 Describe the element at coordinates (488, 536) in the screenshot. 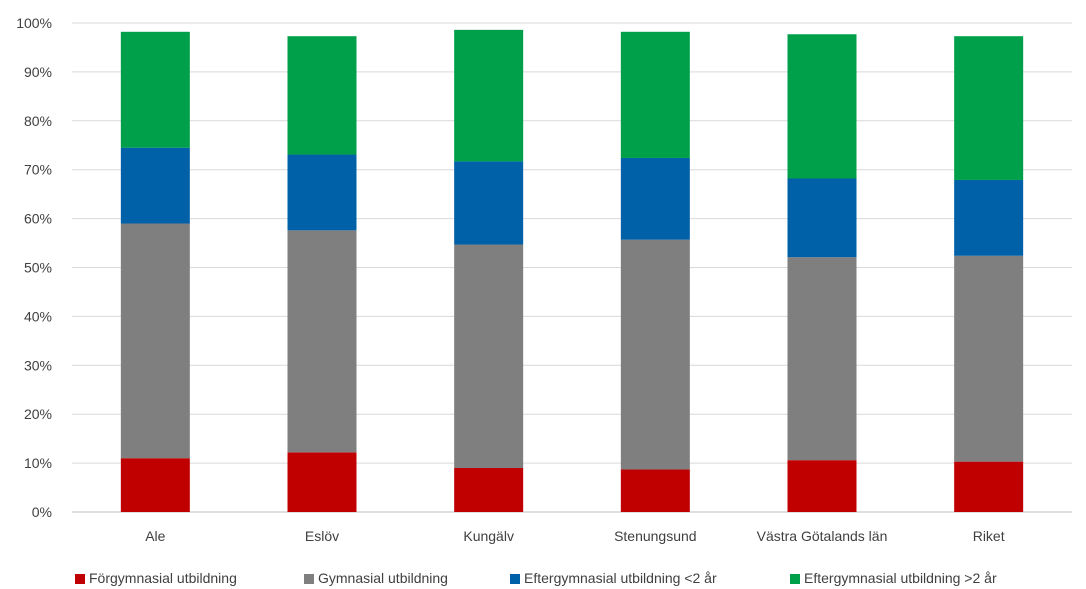

I see `x-tick-label: Kungälv` at that location.